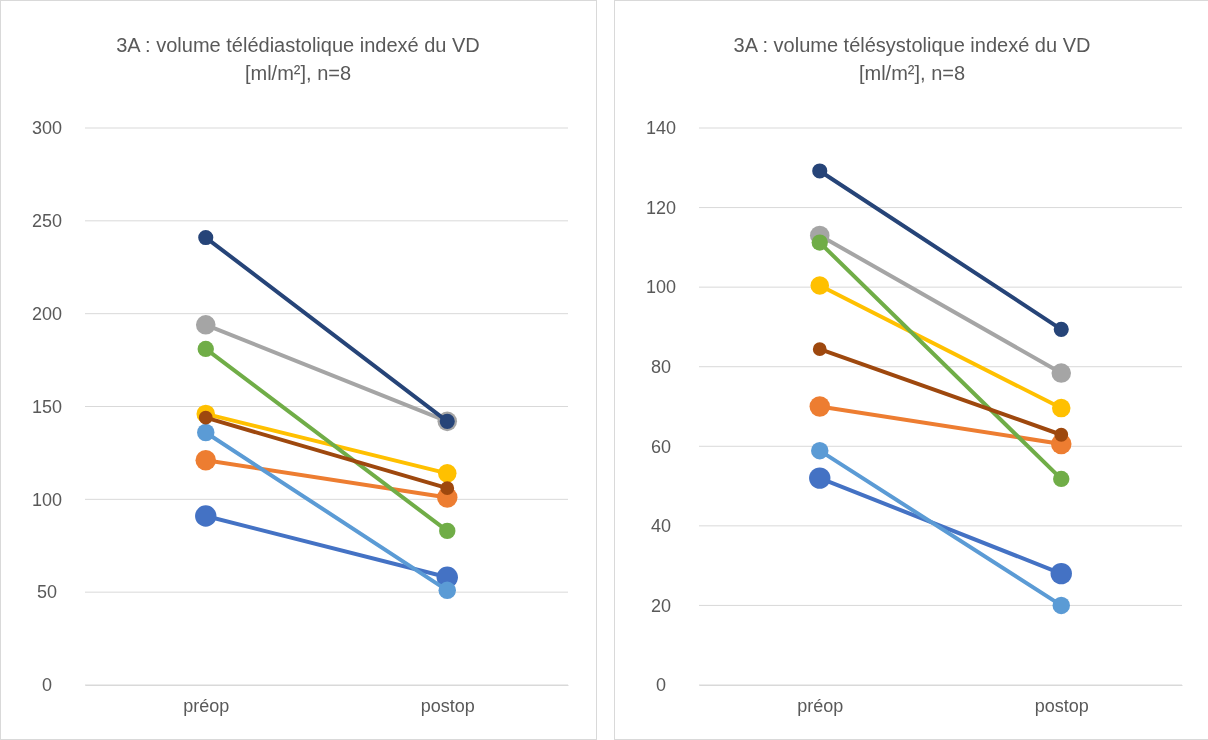 The width and height of the screenshot is (1208, 740). I want to click on y-tick-label: 140, so click(661, 128).